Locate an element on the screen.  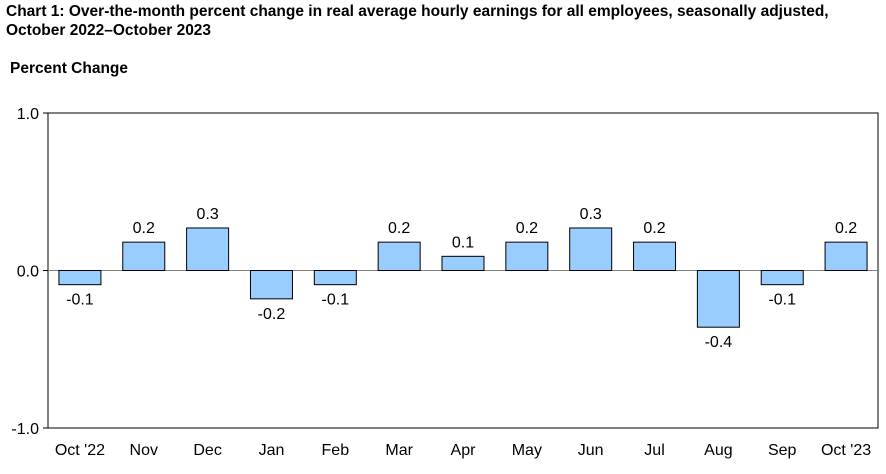
y-axis-label: Percent Change is located at coordinates (69, 68).